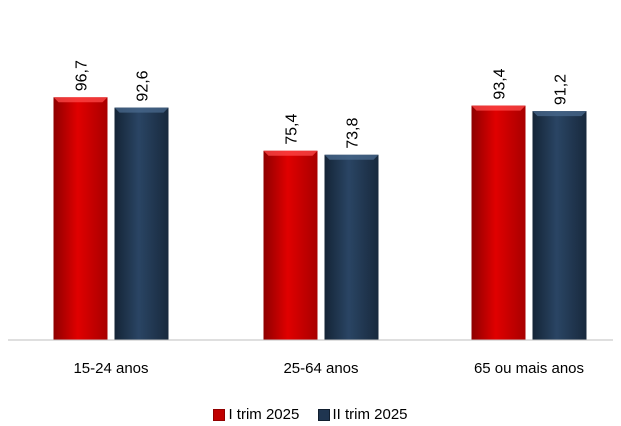  I want to click on legend-label: II trim 2025, so click(370, 414).